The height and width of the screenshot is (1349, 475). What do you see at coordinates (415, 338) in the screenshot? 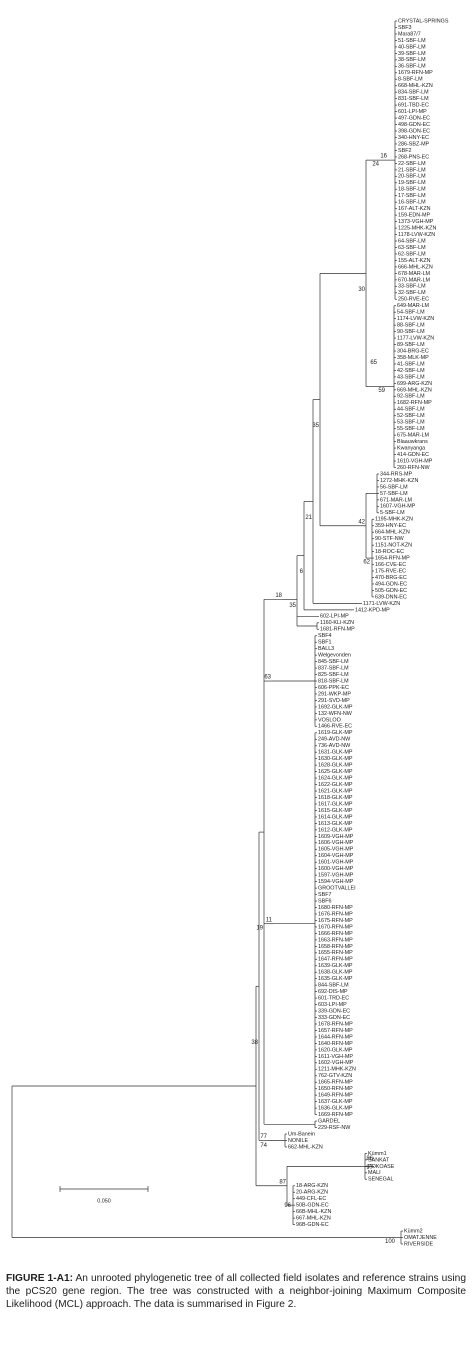
I see `leaf-label: 1177-LVW-KZN` at bounding box center [415, 338].